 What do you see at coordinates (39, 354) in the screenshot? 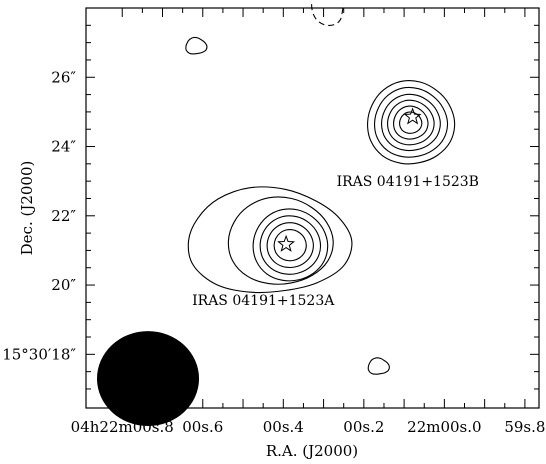
I see `y-tick-label: 15°30′18″` at bounding box center [39, 354].